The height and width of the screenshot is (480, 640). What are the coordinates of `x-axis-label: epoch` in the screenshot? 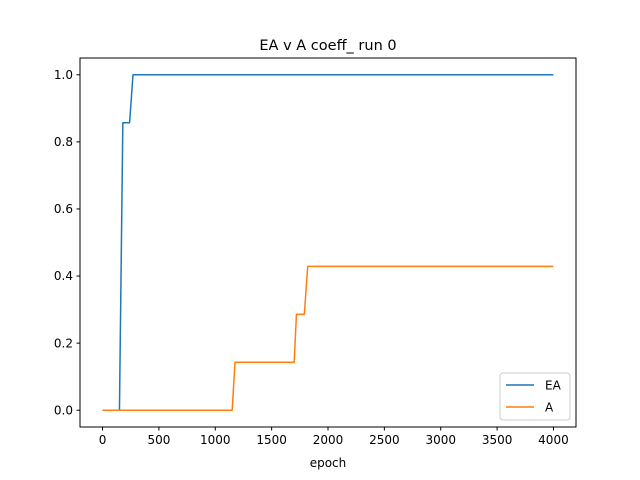 It's located at (328, 463).